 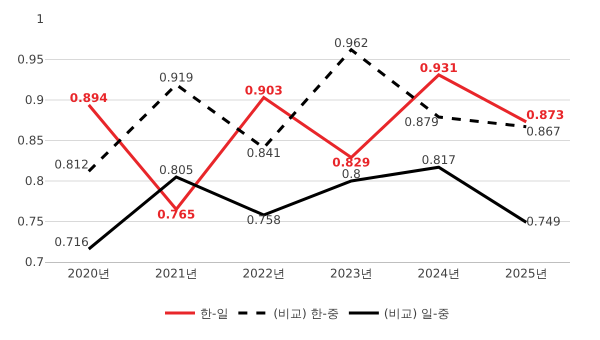 I want to click on x-tick-label: 2024년, so click(x=438, y=273).